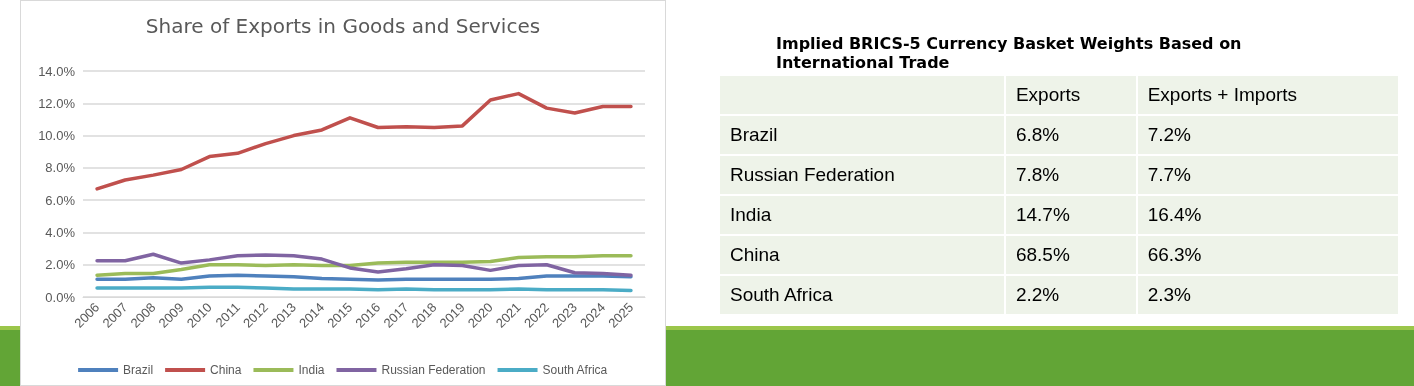 This screenshot has width=1414, height=386. Describe the element at coordinates (311, 370) in the screenshot. I see `legend-label: India` at that location.